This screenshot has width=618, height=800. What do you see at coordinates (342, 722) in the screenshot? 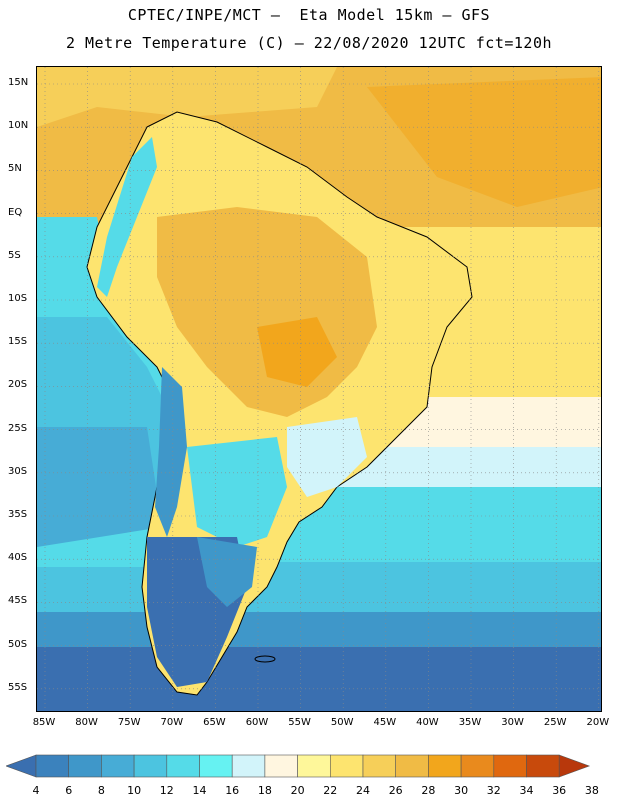
I see `lon-label: 50W` at bounding box center [342, 722].